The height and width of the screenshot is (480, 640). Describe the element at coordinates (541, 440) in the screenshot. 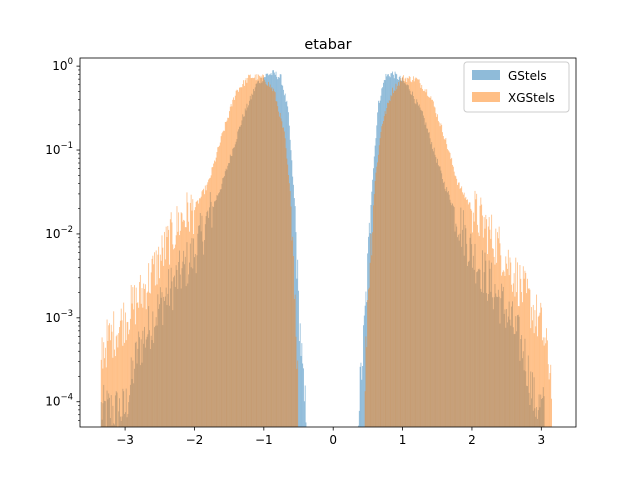

I see `x-tick-label: 3` at that location.